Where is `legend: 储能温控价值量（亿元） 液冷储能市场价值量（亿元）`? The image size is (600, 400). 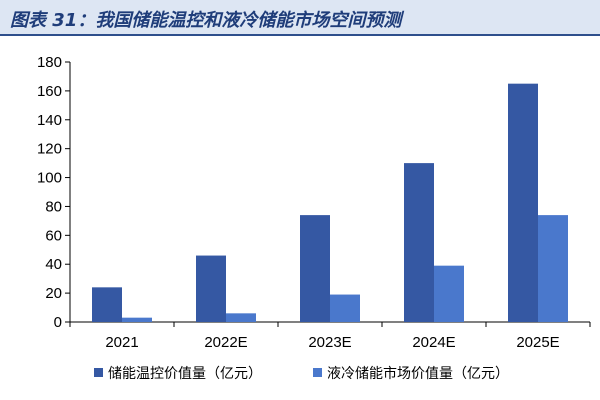 legend: 储能温控价值量（亿元） 液冷储能市场价值量（亿元） is located at coordinates (301, 373).